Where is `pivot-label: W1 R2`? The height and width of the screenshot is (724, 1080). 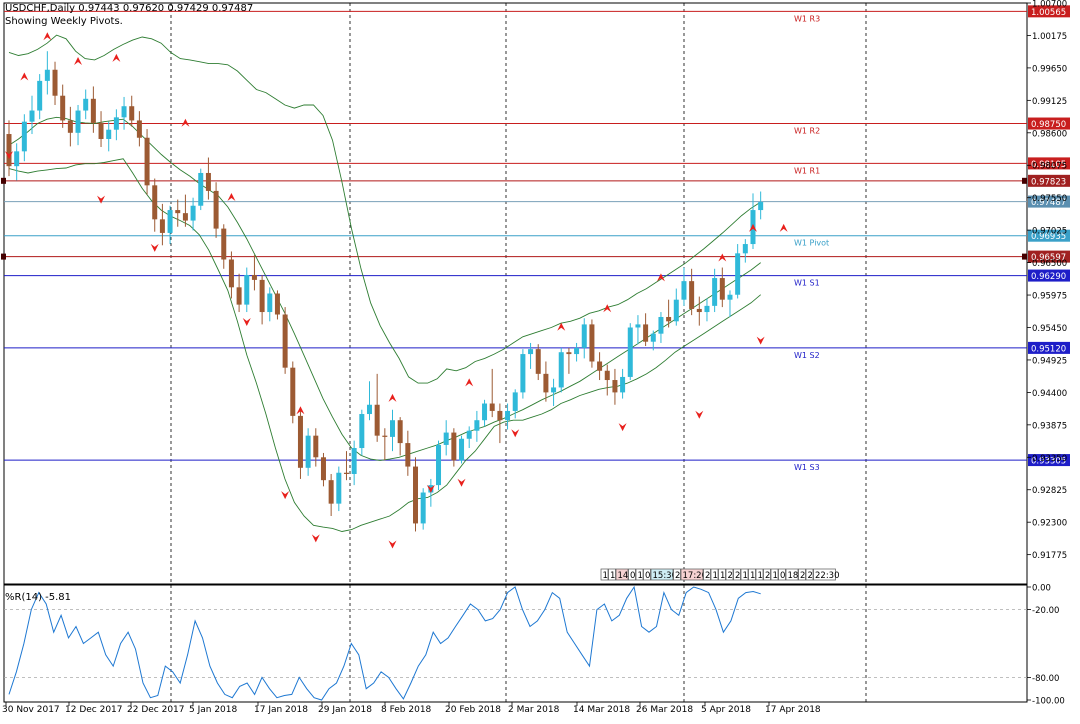
pivot-label: W1 R2 is located at coordinates (807, 131).